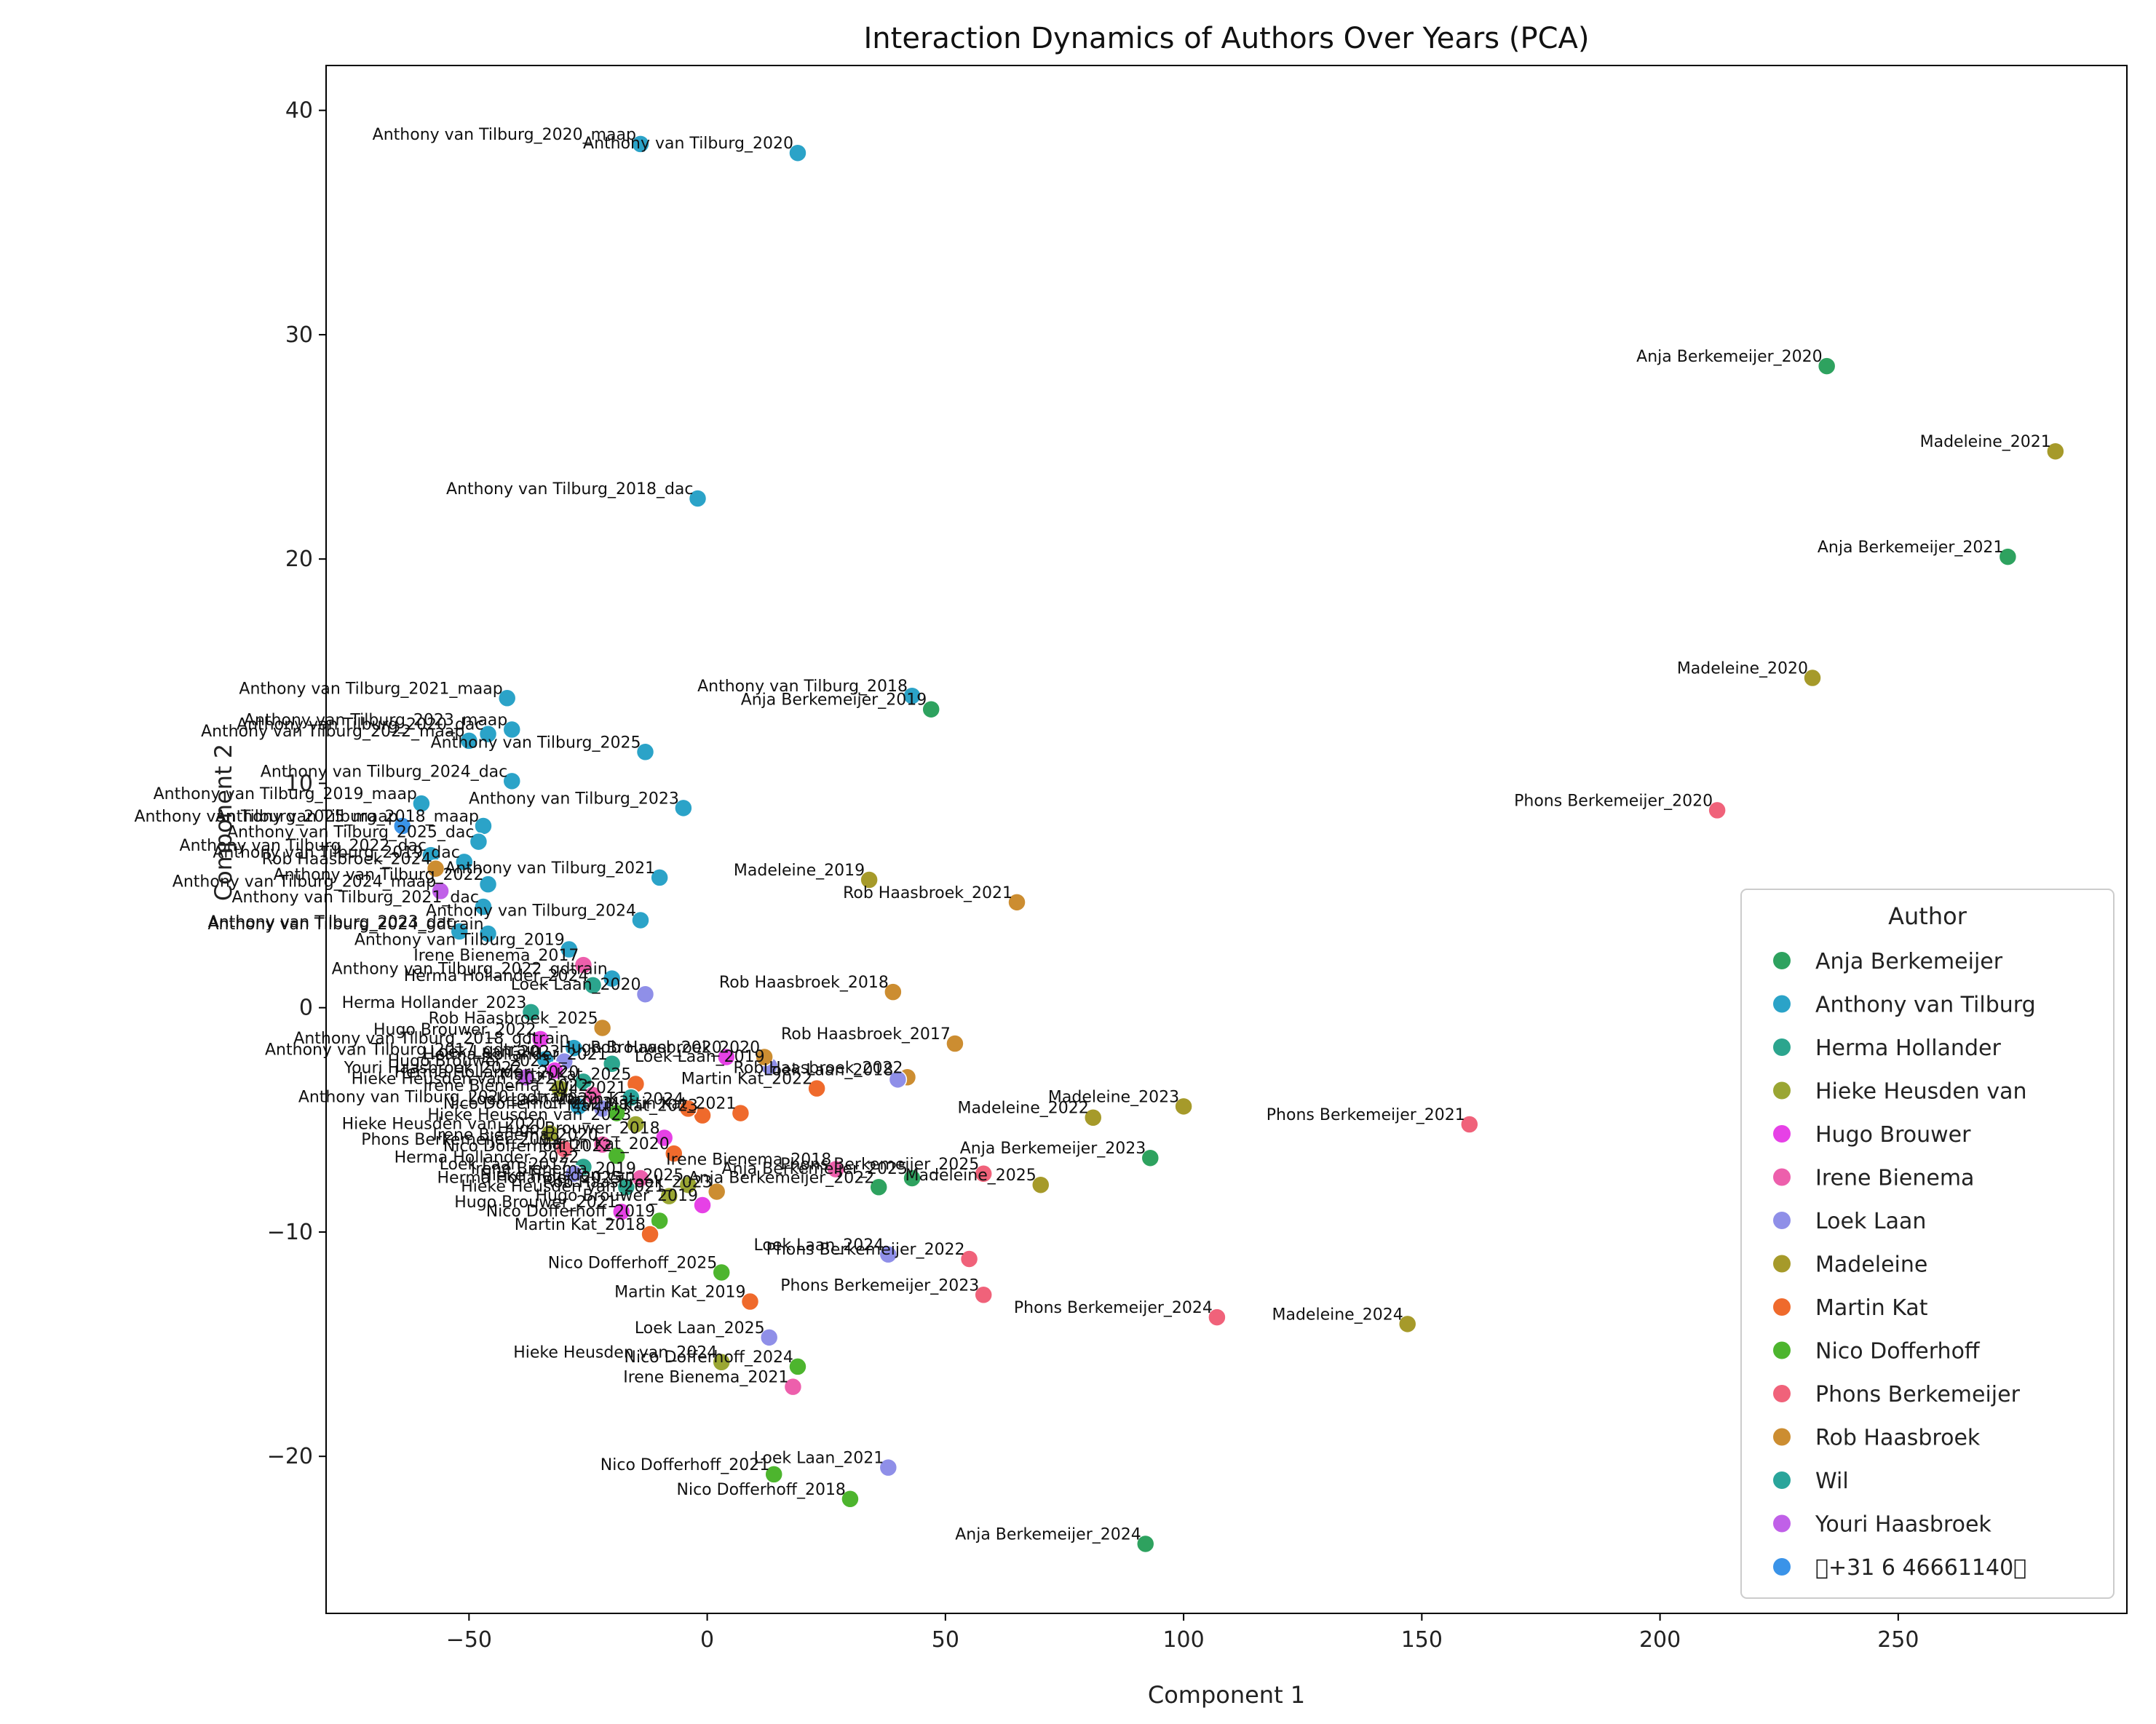 This screenshot has height=1724, width=2156. What do you see at coordinates (1048, 1535) in the screenshot?
I see `point-label: Anja Berkemeijer_2024` at bounding box center [1048, 1535].